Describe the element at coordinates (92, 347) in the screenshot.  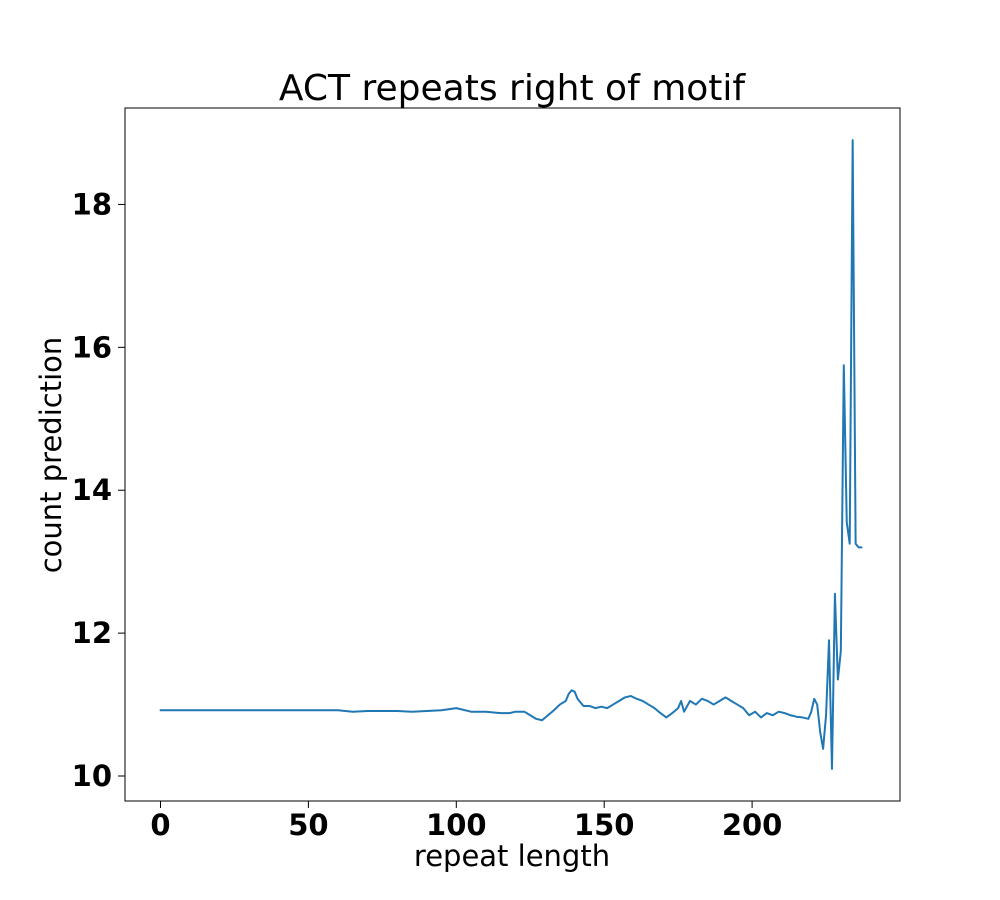
I see `y-tick-label: 16` at that location.